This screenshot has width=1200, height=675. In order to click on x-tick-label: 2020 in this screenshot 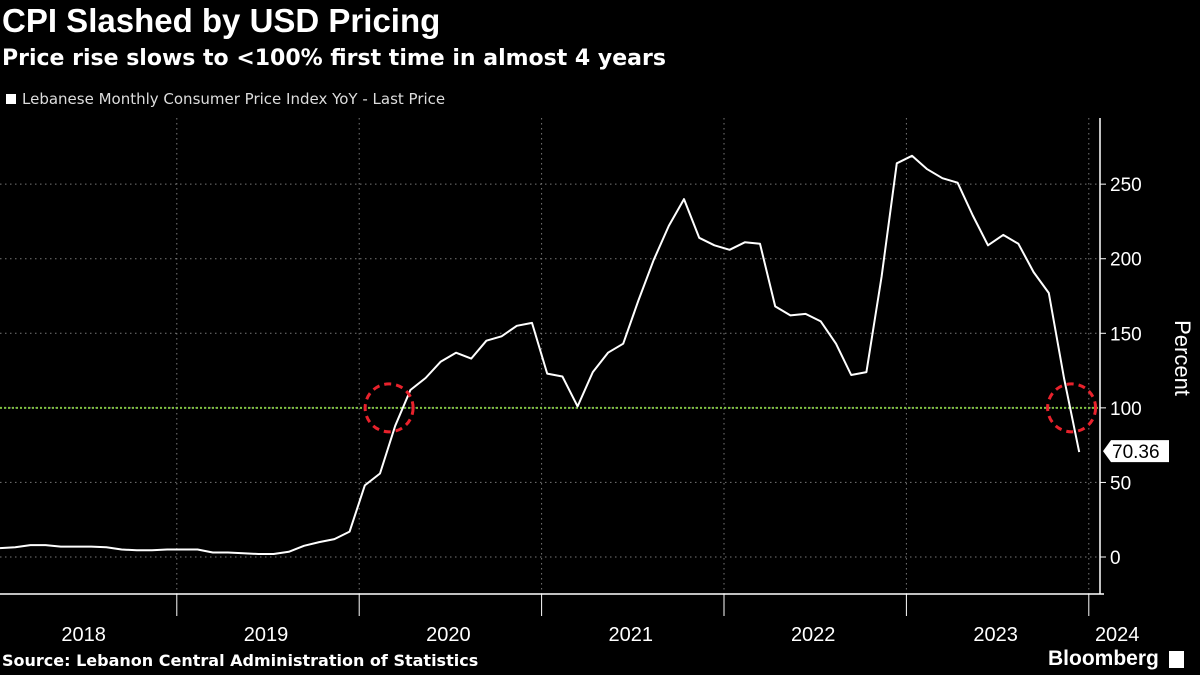, I will do `click(448, 635)`.